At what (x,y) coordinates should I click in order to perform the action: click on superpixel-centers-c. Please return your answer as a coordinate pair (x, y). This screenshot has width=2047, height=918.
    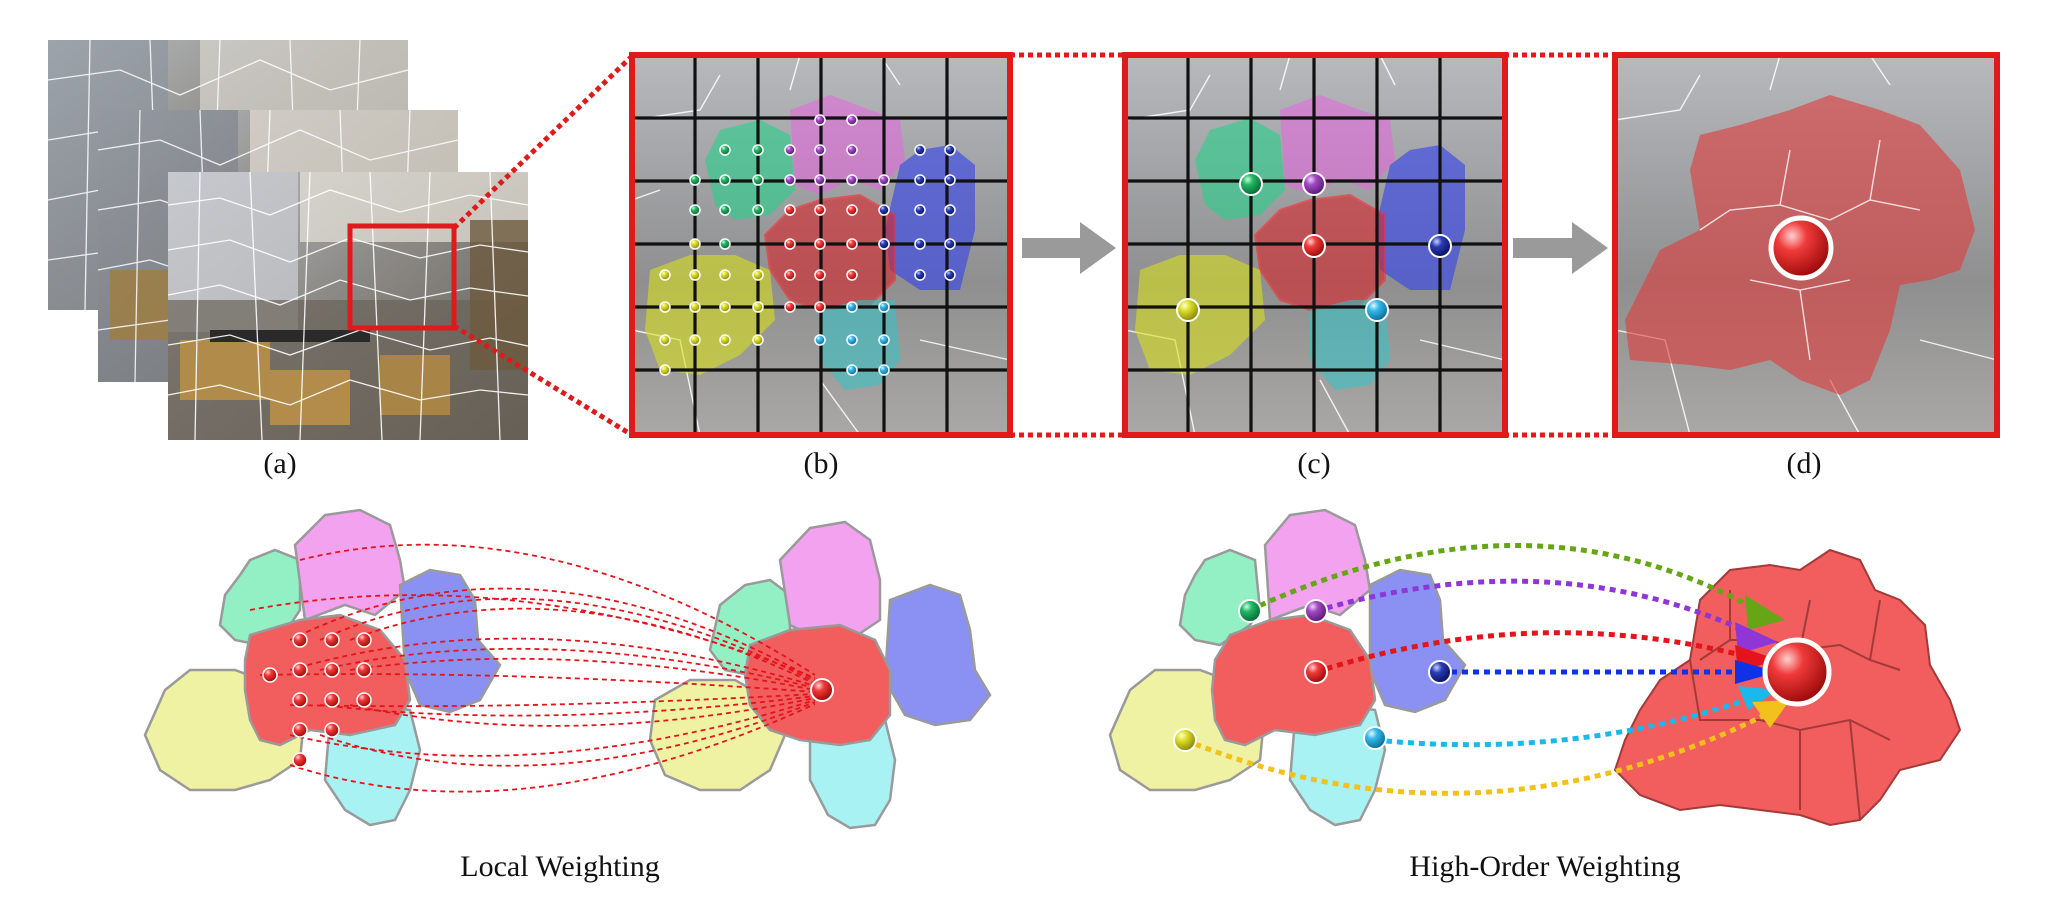
    Looking at the image, I should click on (1314, 247).